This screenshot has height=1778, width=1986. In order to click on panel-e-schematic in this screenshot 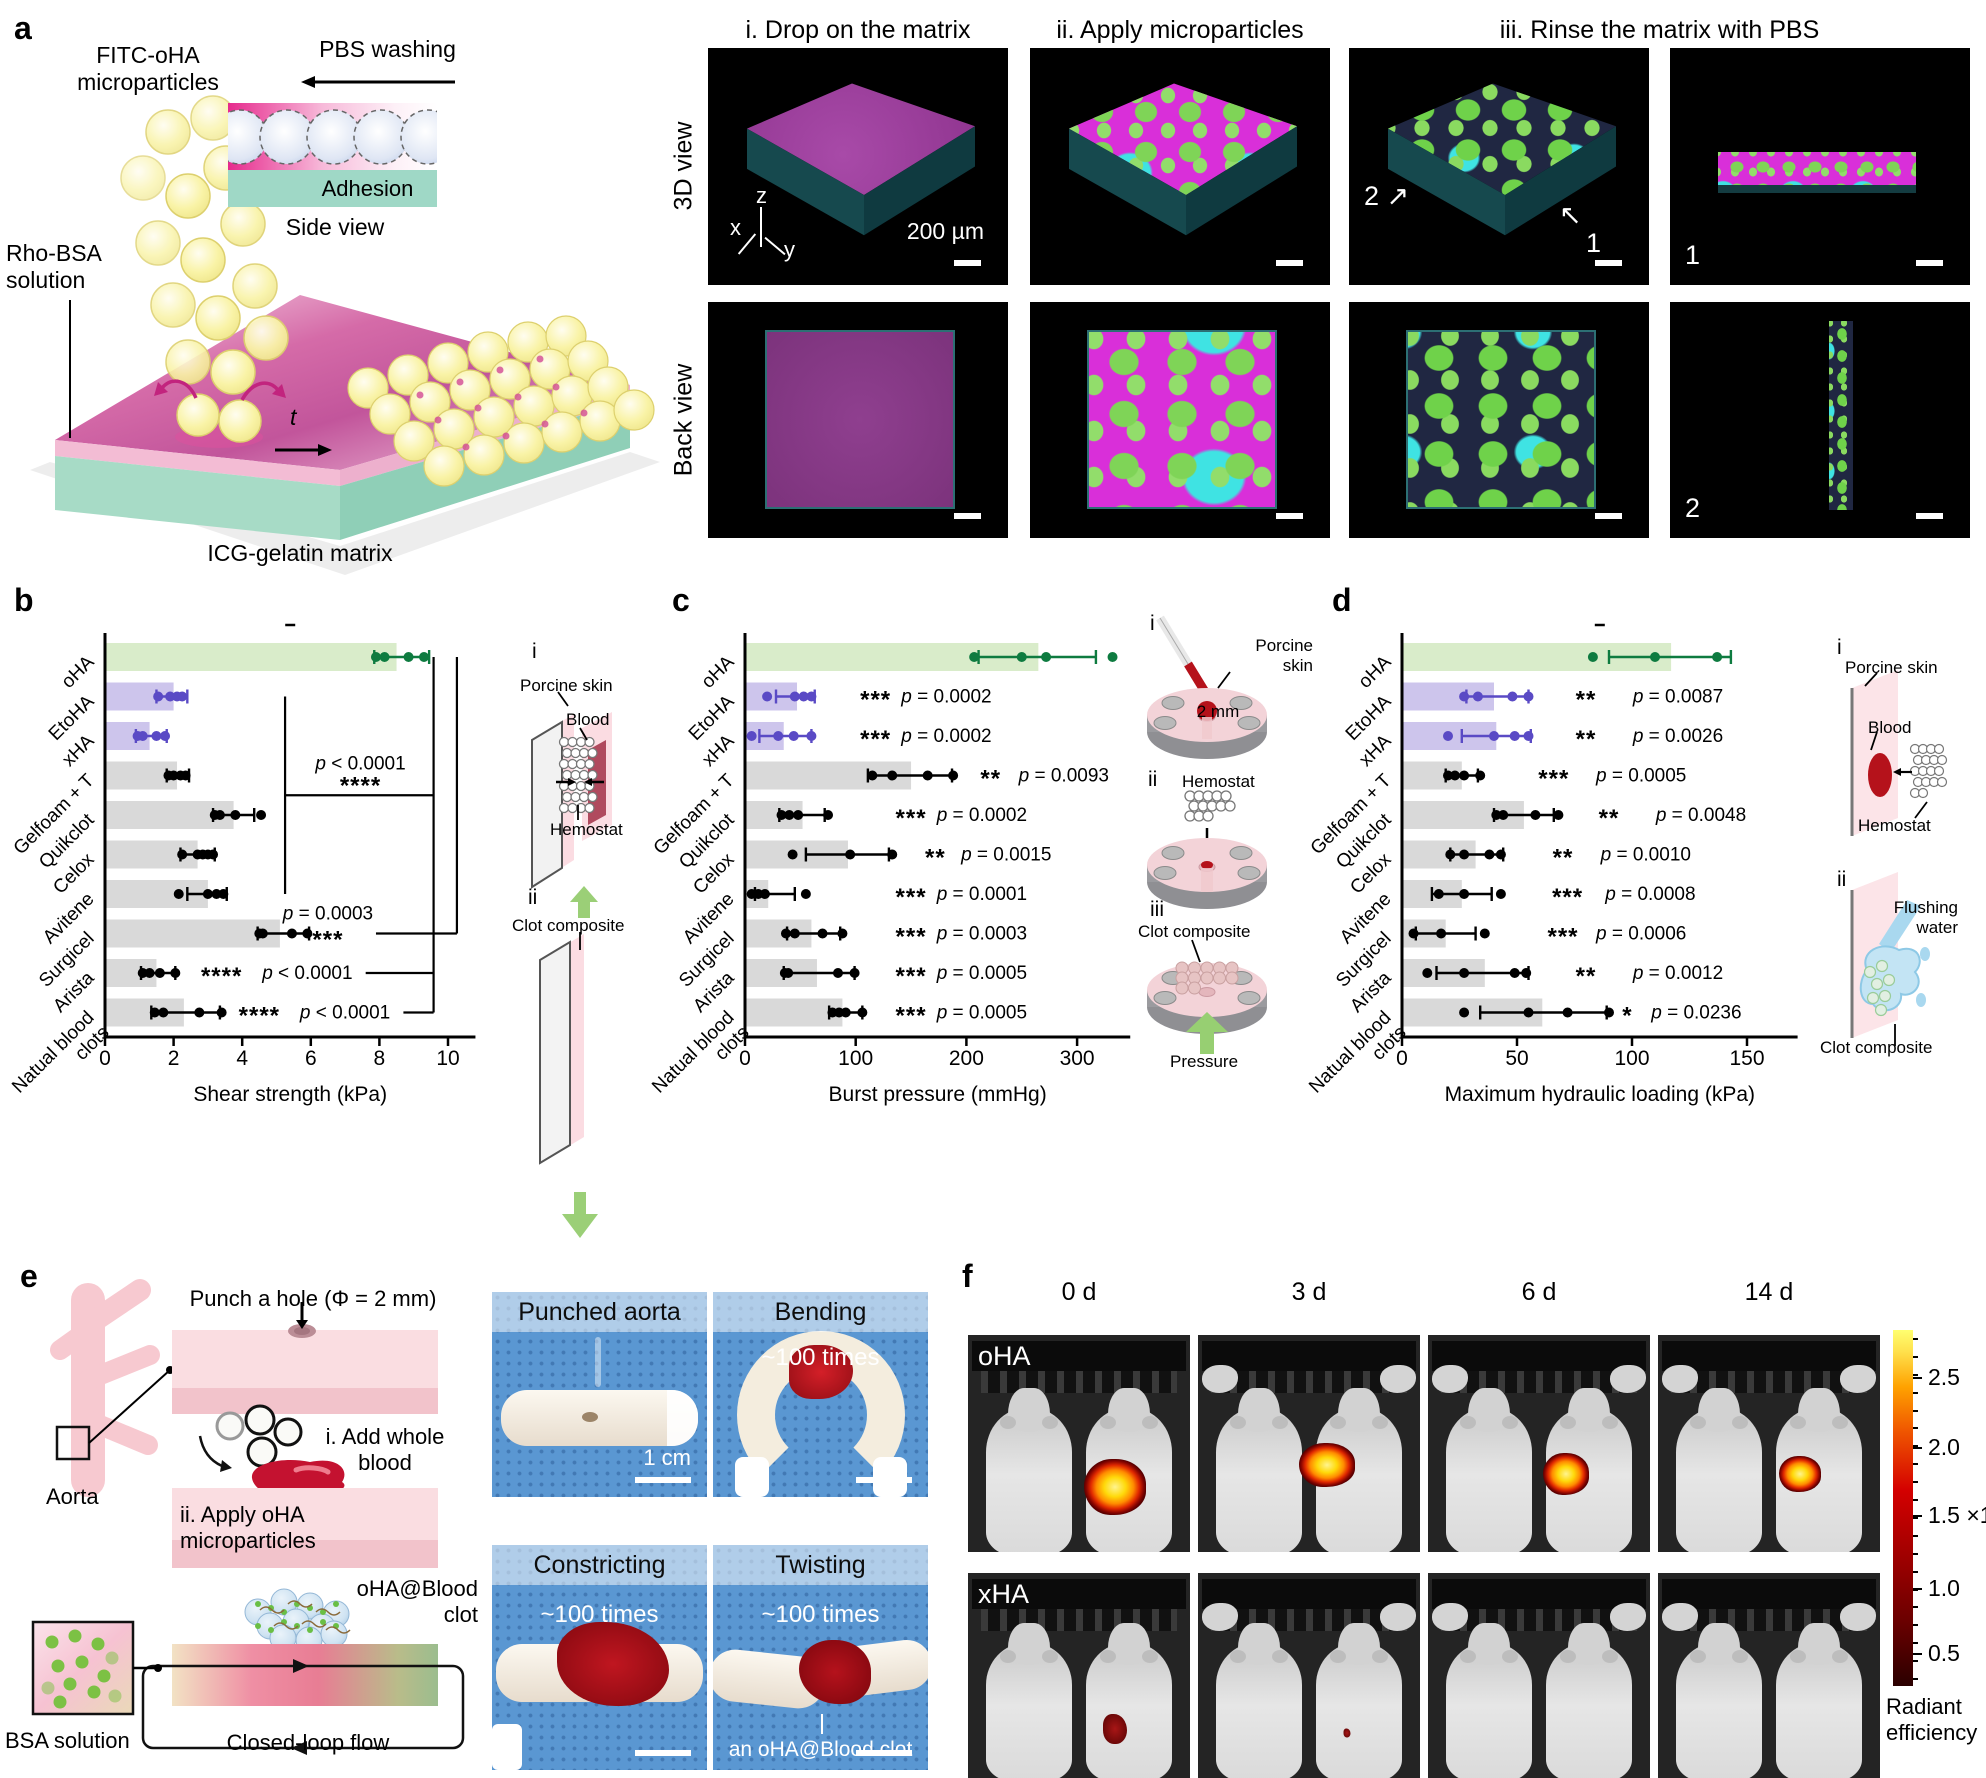, I will do `click(248, 1517)`.